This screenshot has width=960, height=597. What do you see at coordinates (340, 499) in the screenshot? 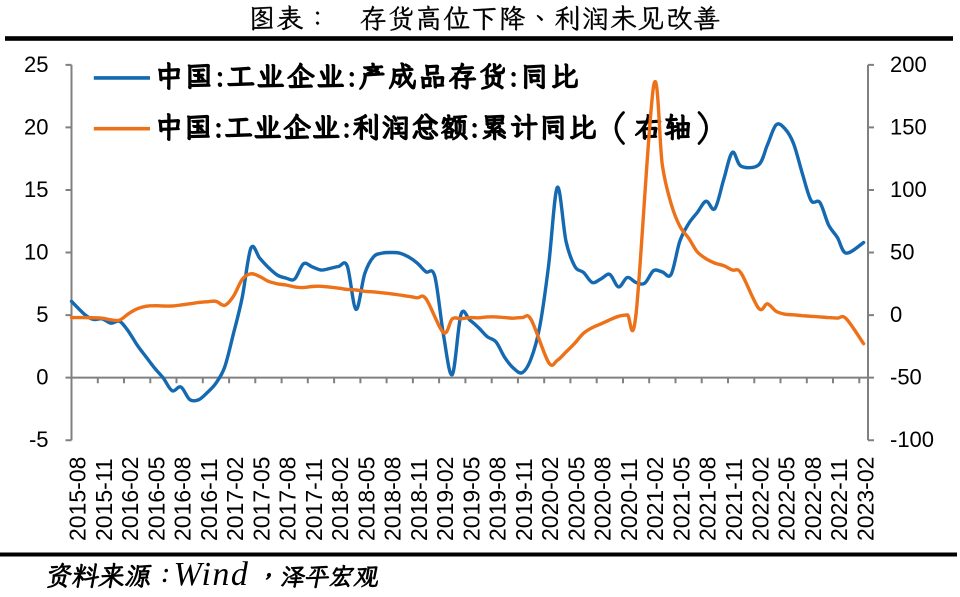
I see `svg-text: 2018-02` at bounding box center [340, 499].